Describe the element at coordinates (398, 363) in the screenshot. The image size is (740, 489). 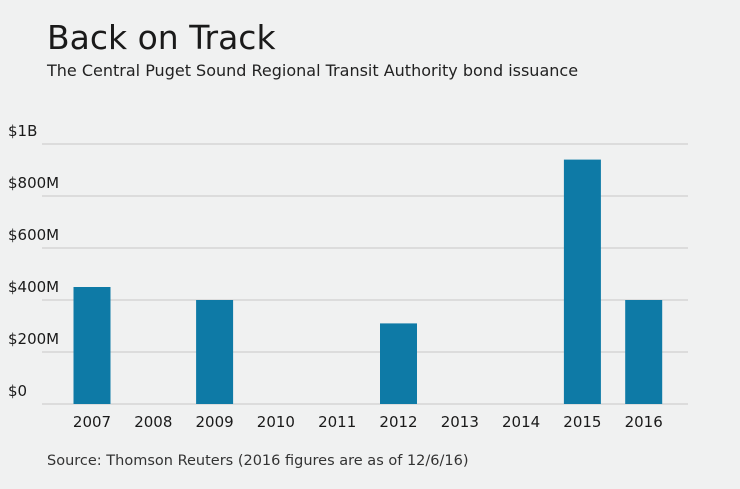
I see `bar-2012` at that location.